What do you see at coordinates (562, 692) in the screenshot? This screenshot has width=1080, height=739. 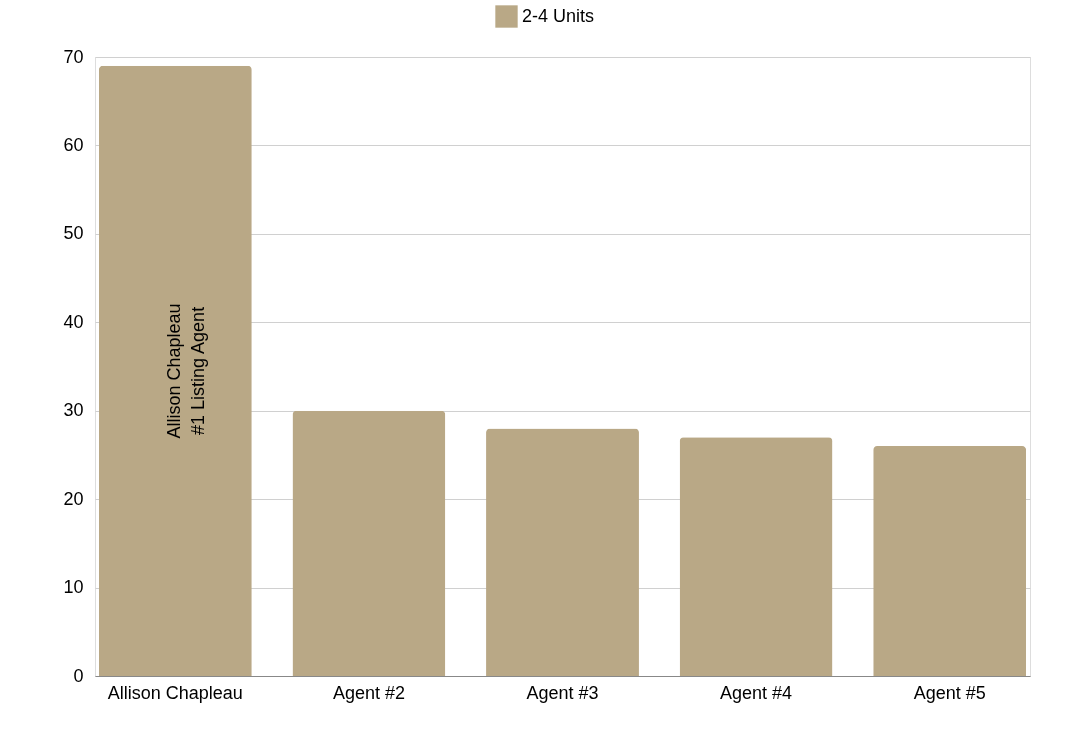 I see `x-tick-label: Agent #3` at bounding box center [562, 692].